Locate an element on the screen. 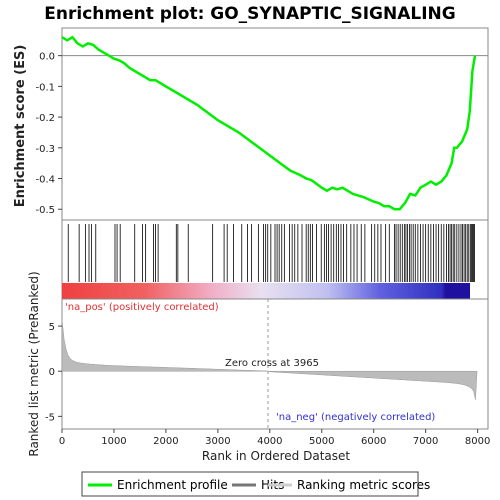  es-tick-label: -0.1 is located at coordinates (45, 87).